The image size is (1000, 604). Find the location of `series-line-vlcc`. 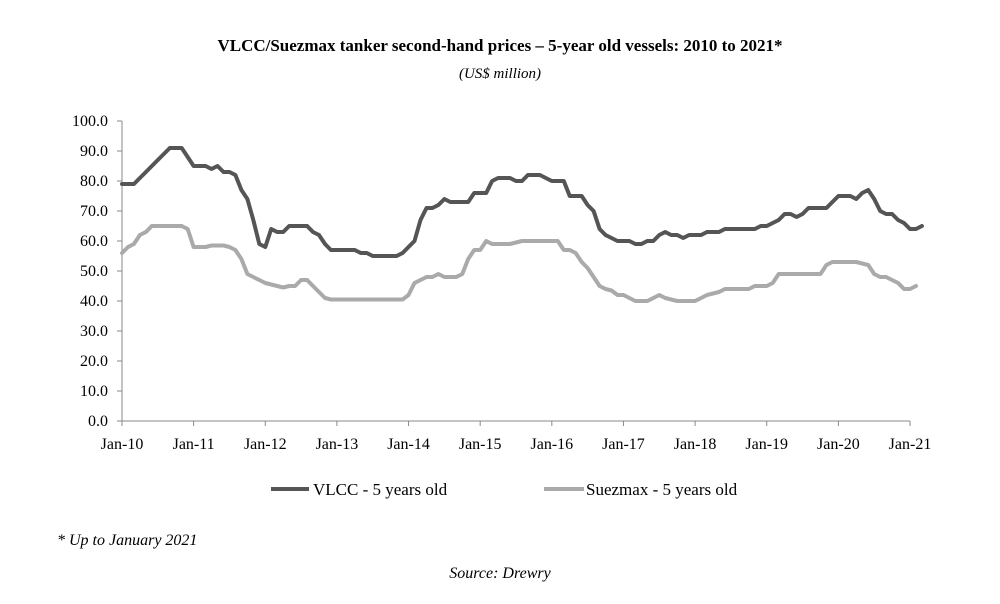

series-line-vlcc is located at coordinates (522, 202).